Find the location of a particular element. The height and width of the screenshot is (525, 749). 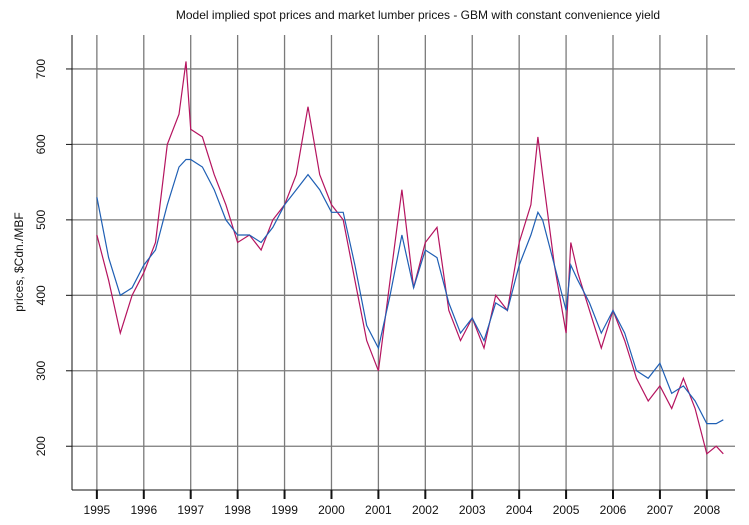

x-tick-label: 1997 is located at coordinates (190, 510).